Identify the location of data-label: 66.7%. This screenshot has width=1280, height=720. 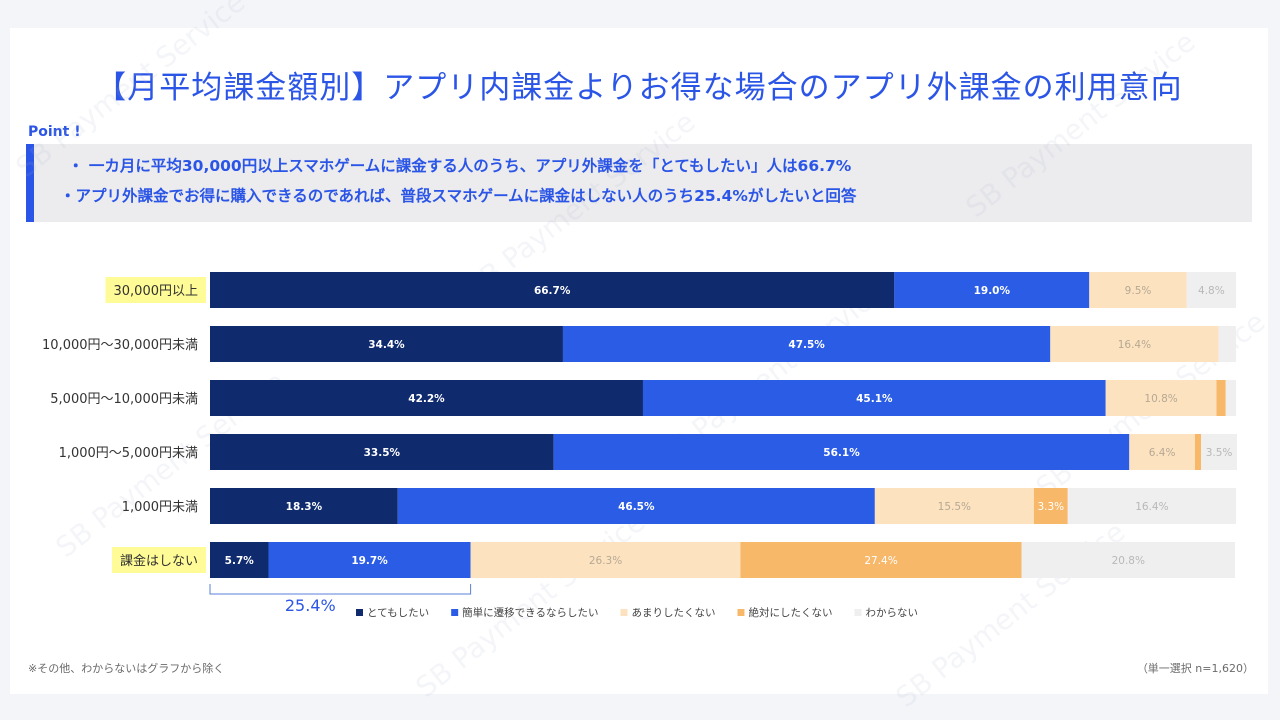
(552, 291).